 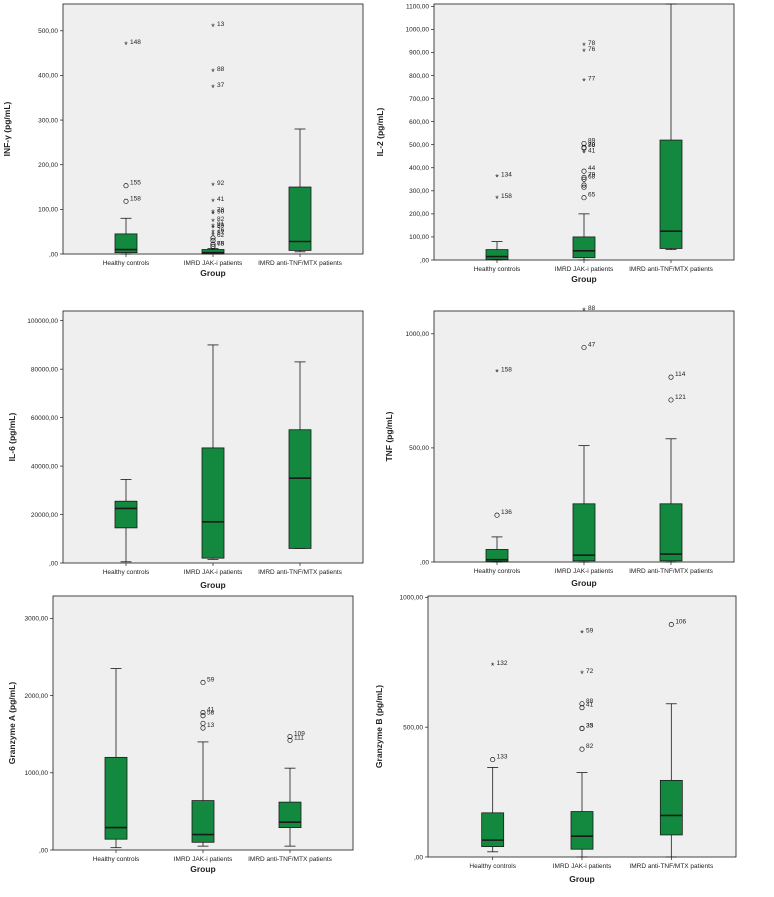 I want to click on outlier-label: 58, so click(x=211, y=713).